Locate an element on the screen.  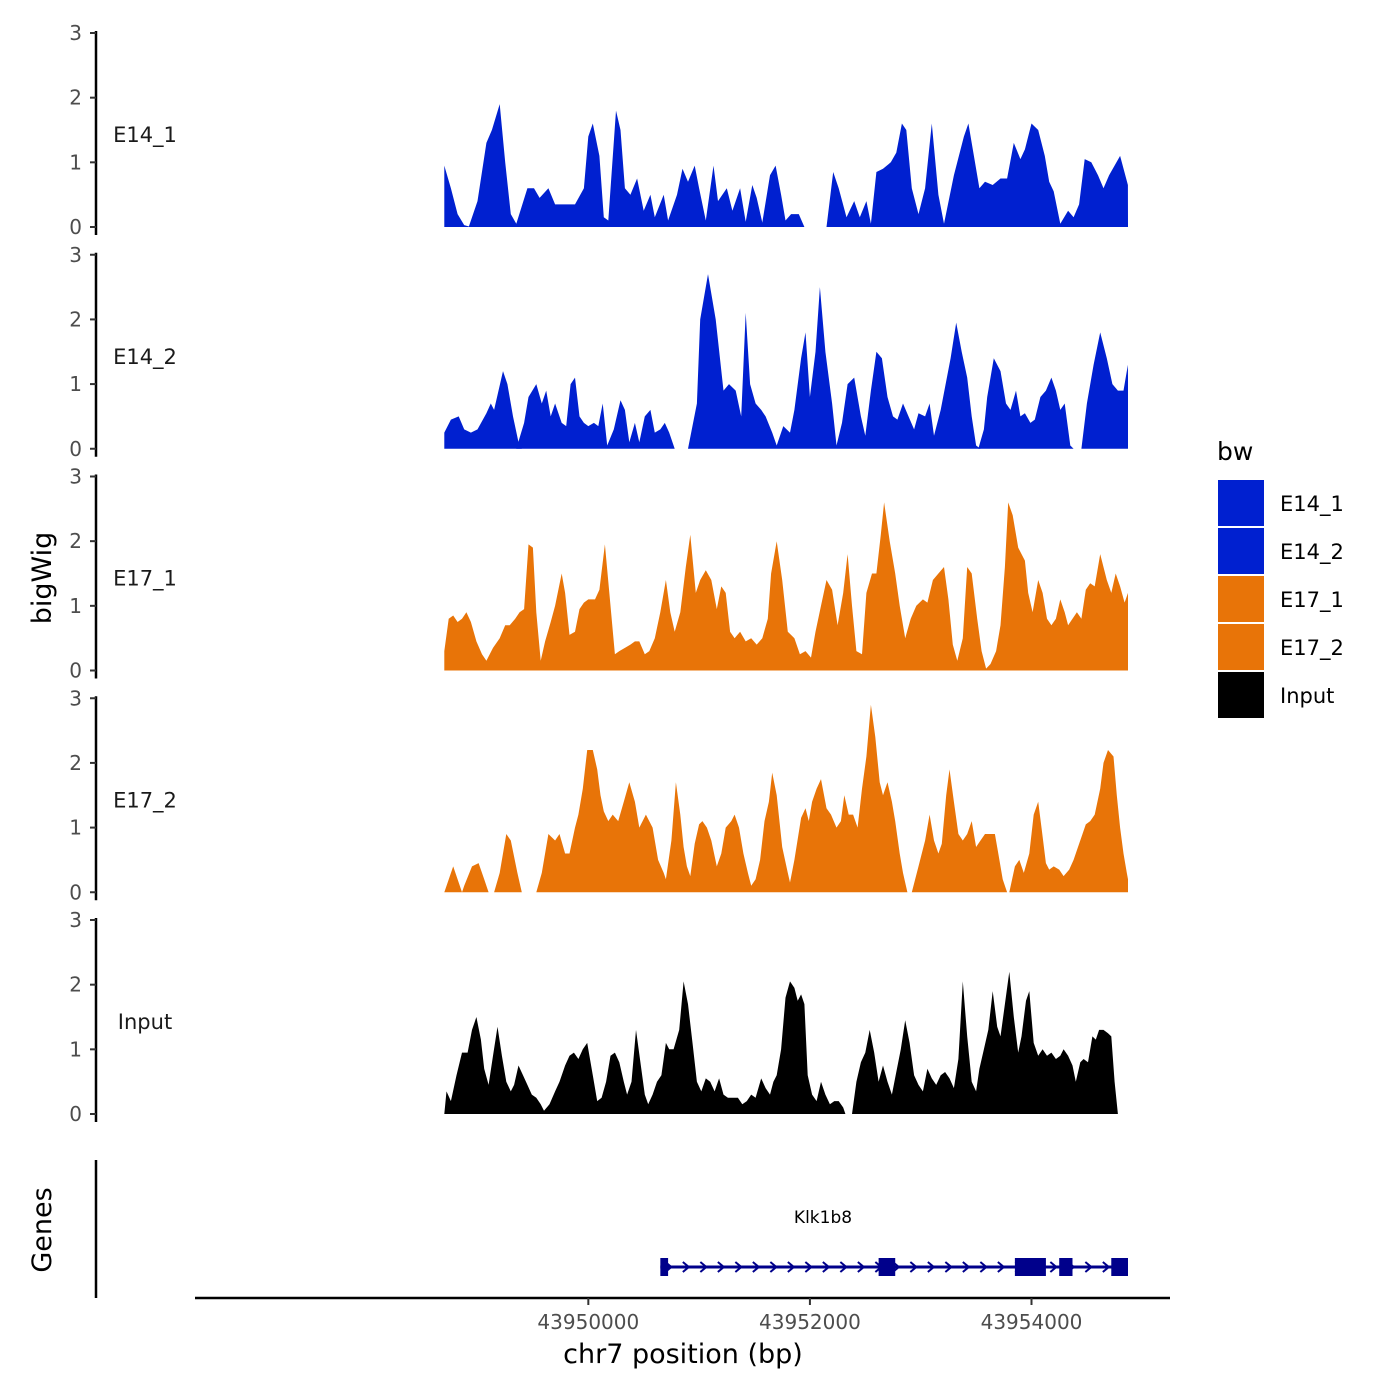
legend-label: E17_1 is located at coordinates (1312, 600).